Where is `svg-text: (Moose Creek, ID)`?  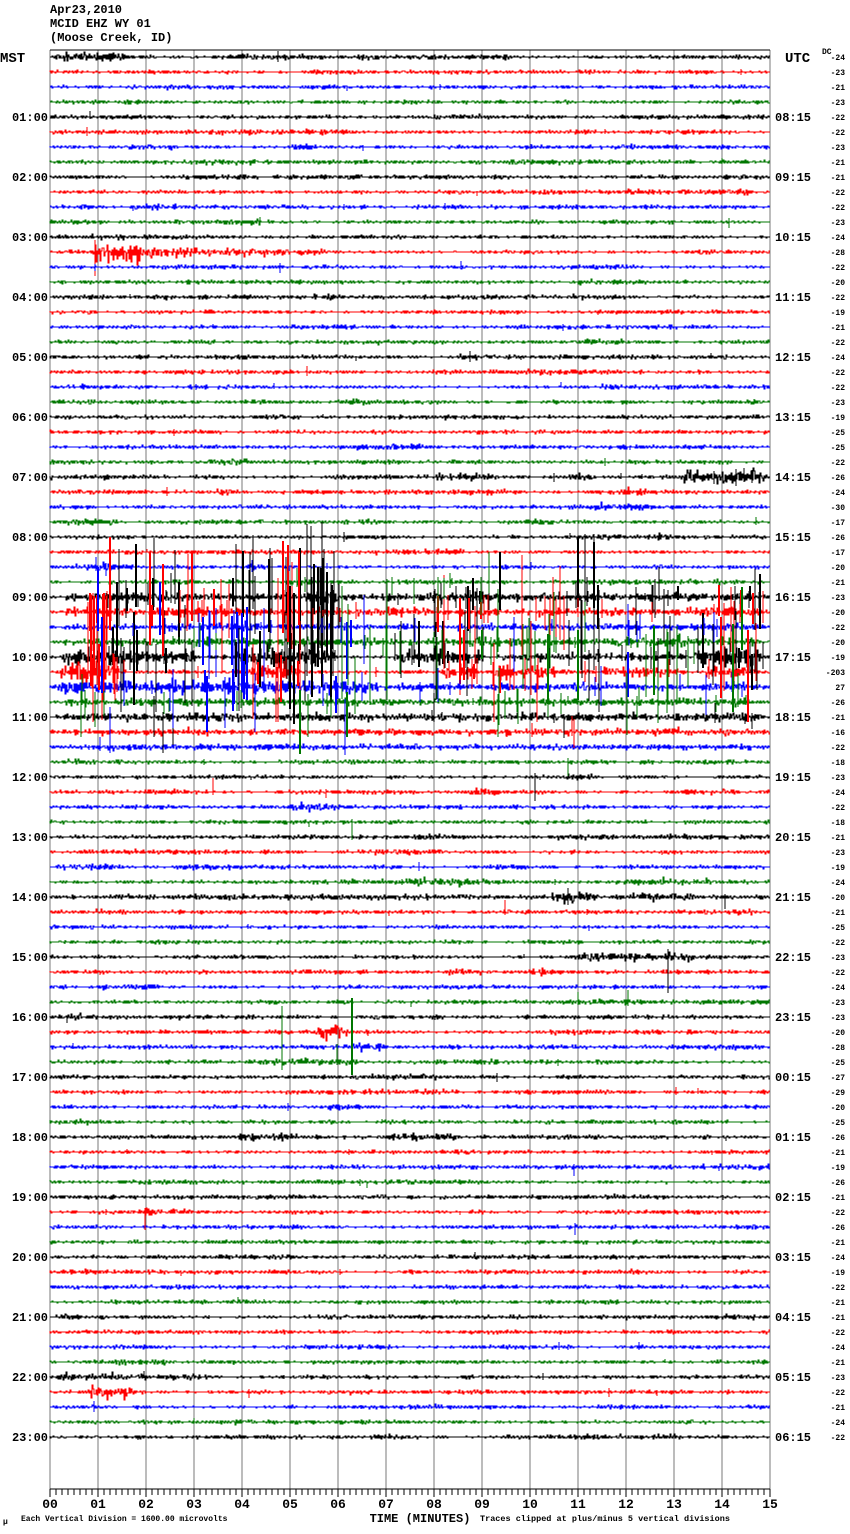 svg-text: (Moose Creek, ID) is located at coordinates (111, 38).